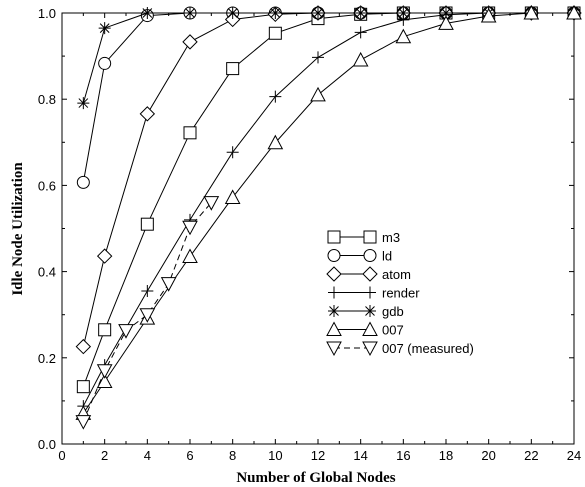 Image resolution: width=585 pixels, height=487 pixels. What do you see at coordinates (147, 455) in the screenshot?
I see `x-tick-label: 4` at bounding box center [147, 455].